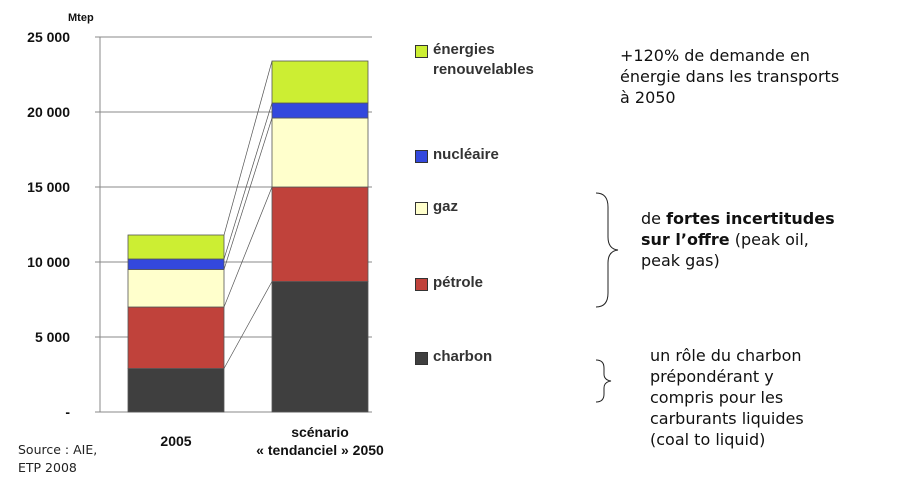 The image size is (909, 490). What do you see at coordinates (48, 187) in the screenshot?
I see `y-tick-label: 15 000` at bounding box center [48, 187].